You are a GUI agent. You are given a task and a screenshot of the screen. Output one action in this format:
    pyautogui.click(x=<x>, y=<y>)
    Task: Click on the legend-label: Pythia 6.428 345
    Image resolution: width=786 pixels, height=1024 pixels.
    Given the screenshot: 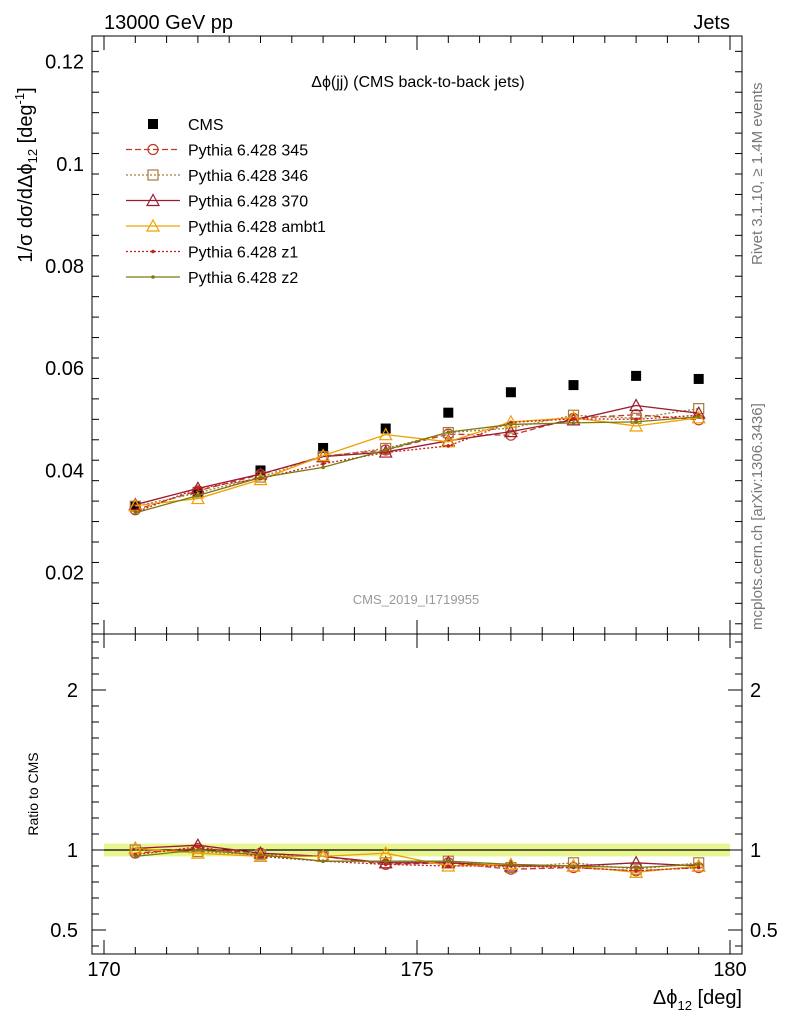 What is the action you would take?
    pyautogui.click(x=248, y=151)
    